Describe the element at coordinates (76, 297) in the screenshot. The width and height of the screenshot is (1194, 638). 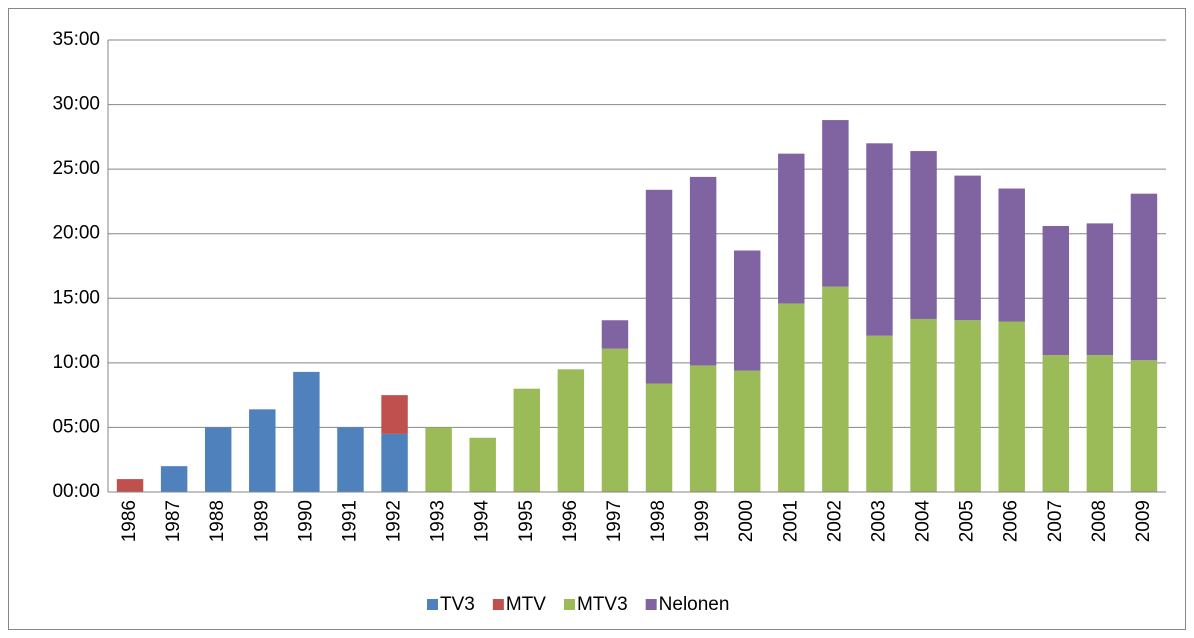
I see `y-tick-label: 15:00` at that location.